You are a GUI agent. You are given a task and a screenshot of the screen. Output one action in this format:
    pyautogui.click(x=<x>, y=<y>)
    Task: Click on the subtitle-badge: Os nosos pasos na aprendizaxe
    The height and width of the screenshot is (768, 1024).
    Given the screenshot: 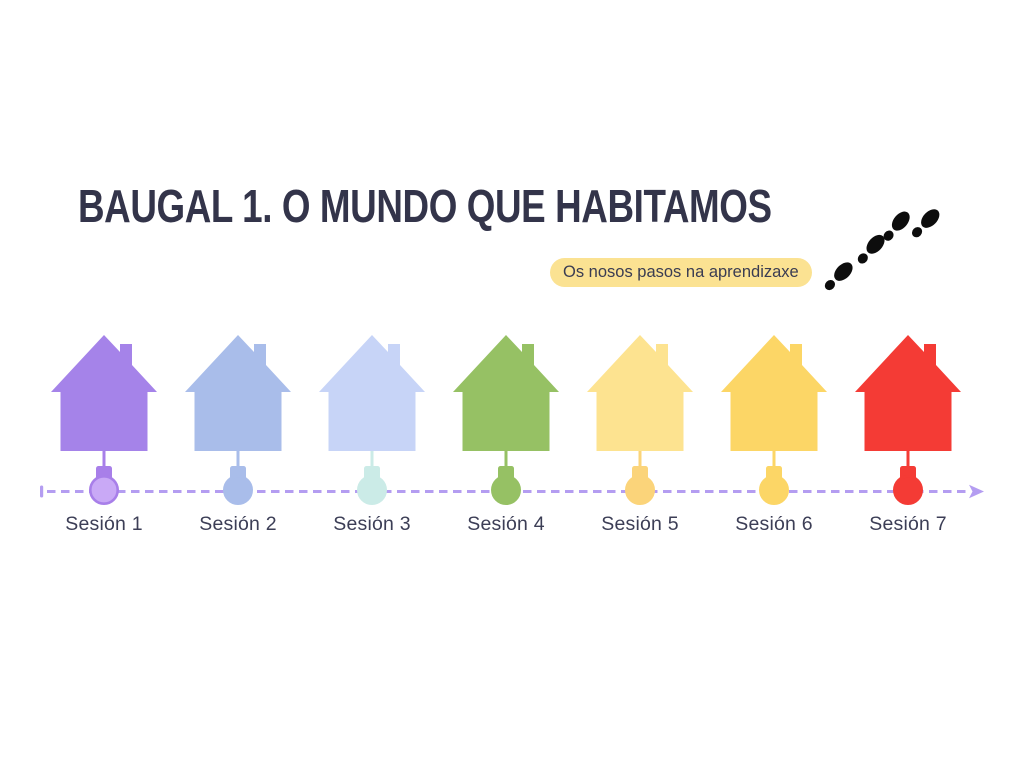 What is the action you would take?
    pyautogui.click(x=681, y=272)
    